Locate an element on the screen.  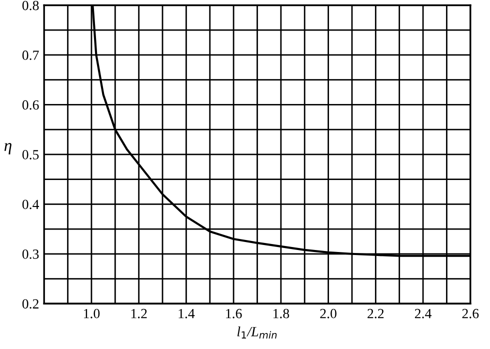
y-tick-label: 0.5 is located at coordinates (30, 155).